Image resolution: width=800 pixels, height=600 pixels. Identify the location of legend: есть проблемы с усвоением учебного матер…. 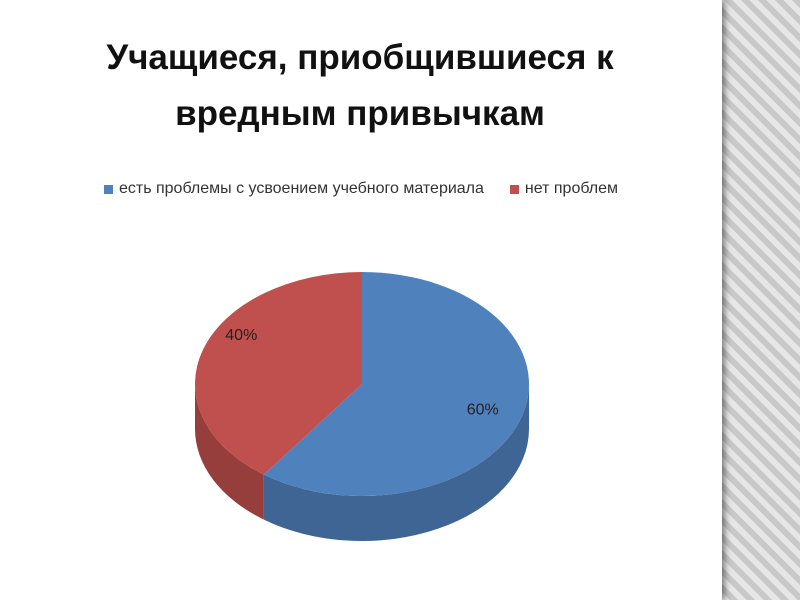
(361, 189).